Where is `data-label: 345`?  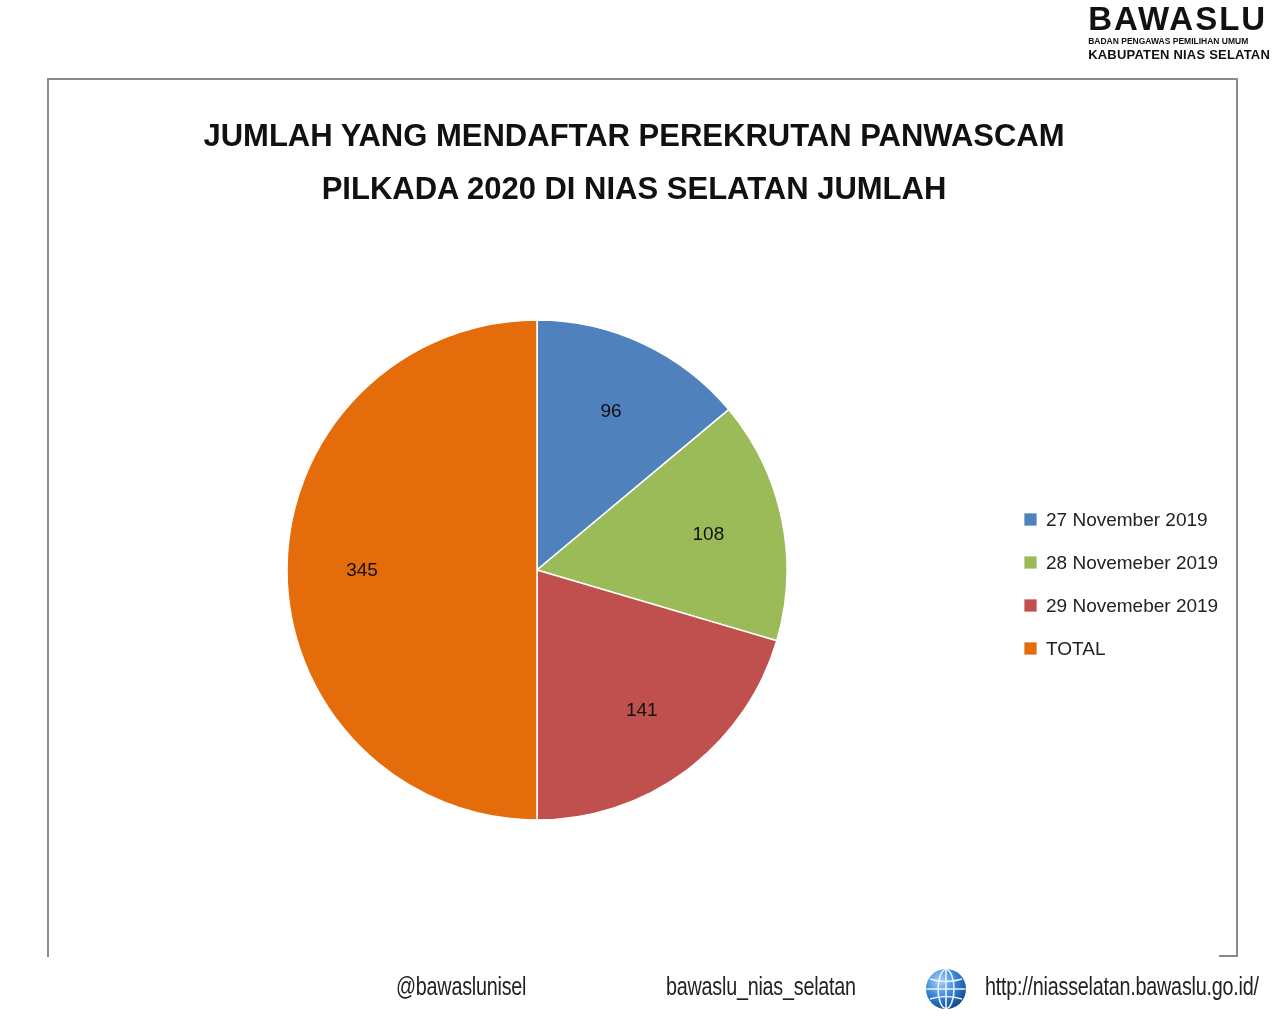 data-label: 345 is located at coordinates (362, 569).